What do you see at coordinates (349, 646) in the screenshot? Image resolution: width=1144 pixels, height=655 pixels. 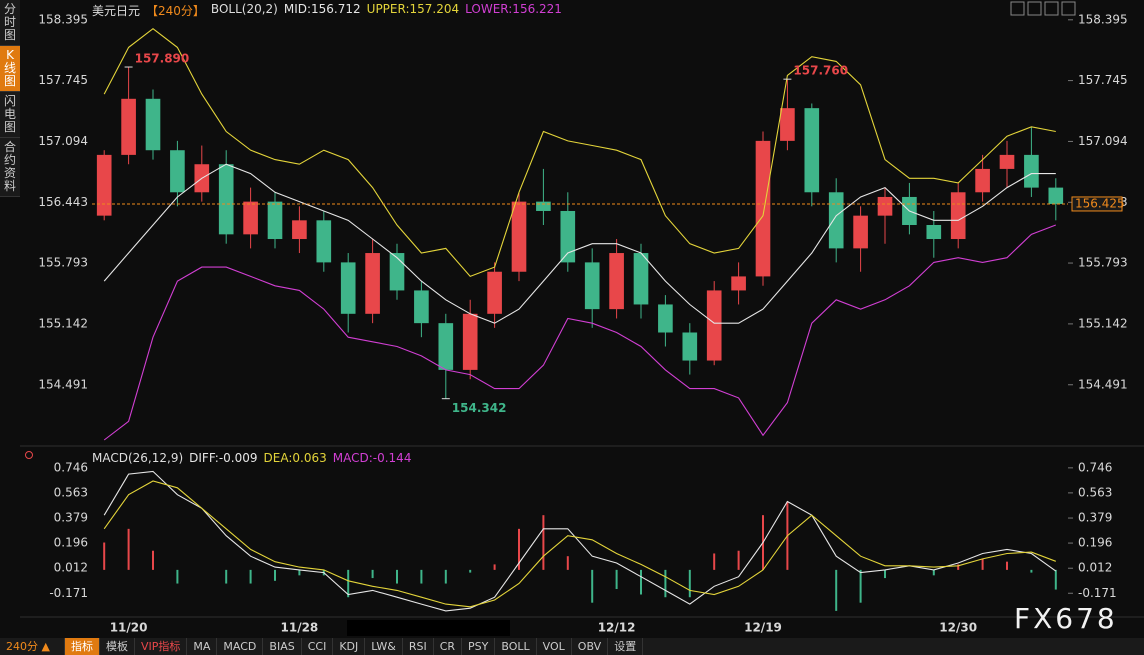 I see `toolbar-tab: KDJ` at bounding box center [349, 646].